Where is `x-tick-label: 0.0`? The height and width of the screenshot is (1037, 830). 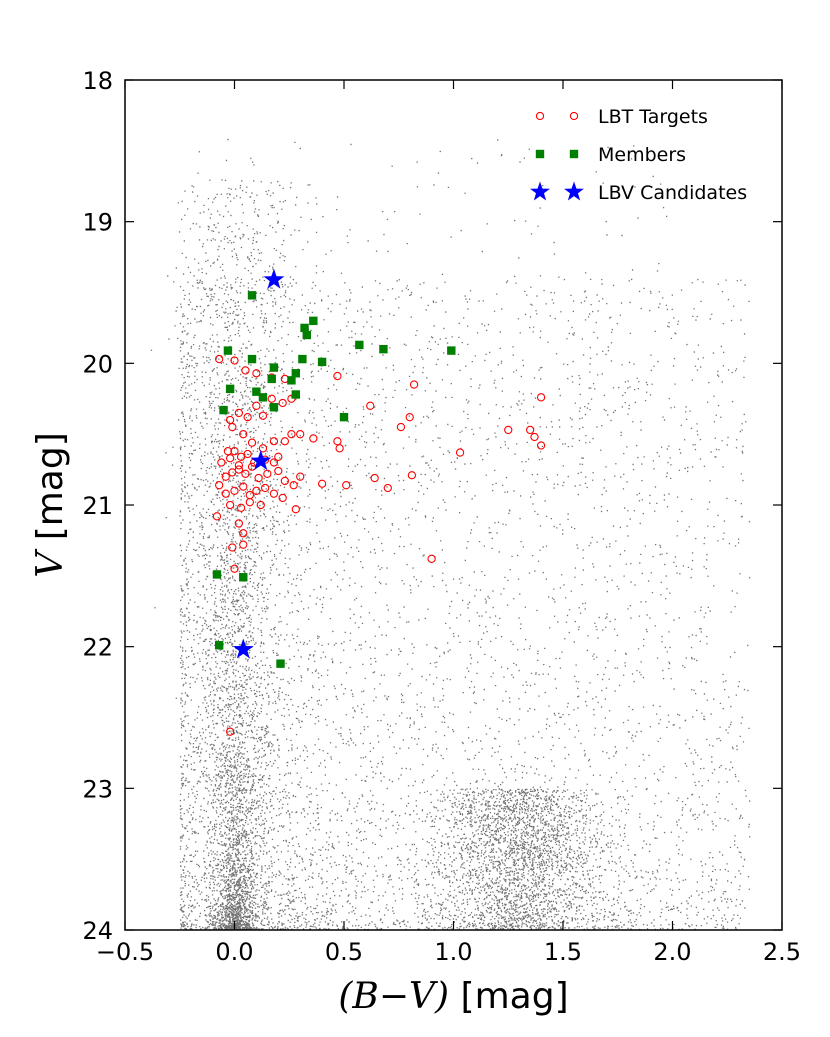
x-tick-label: 0.0 is located at coordinates (234, 952).